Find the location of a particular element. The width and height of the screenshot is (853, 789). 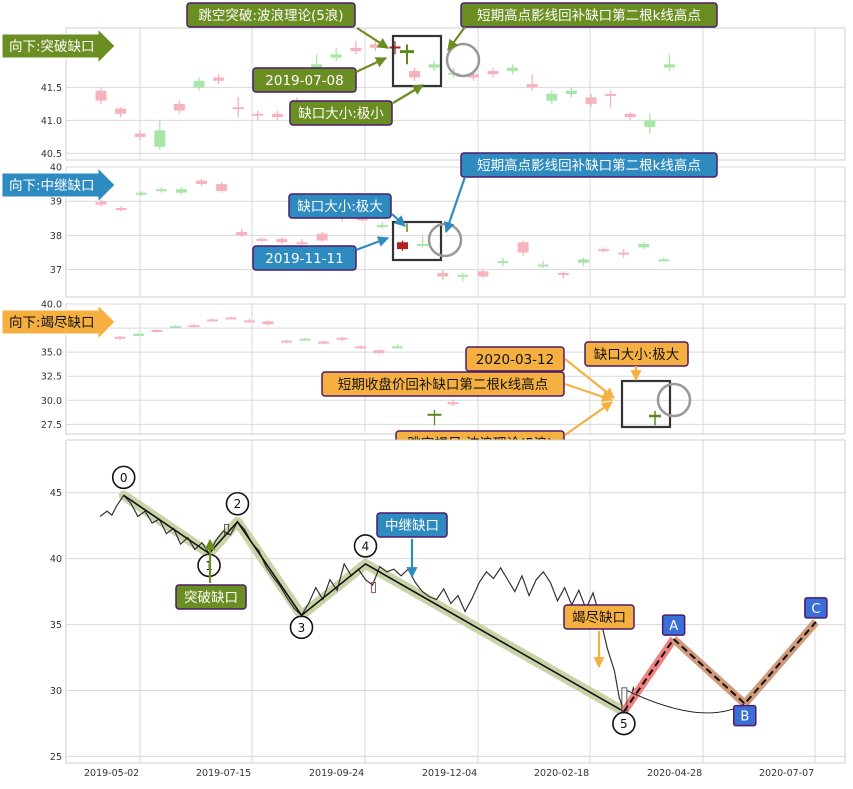

x-tick-label: 2019-07-15 is located at coordinates (223, 773).